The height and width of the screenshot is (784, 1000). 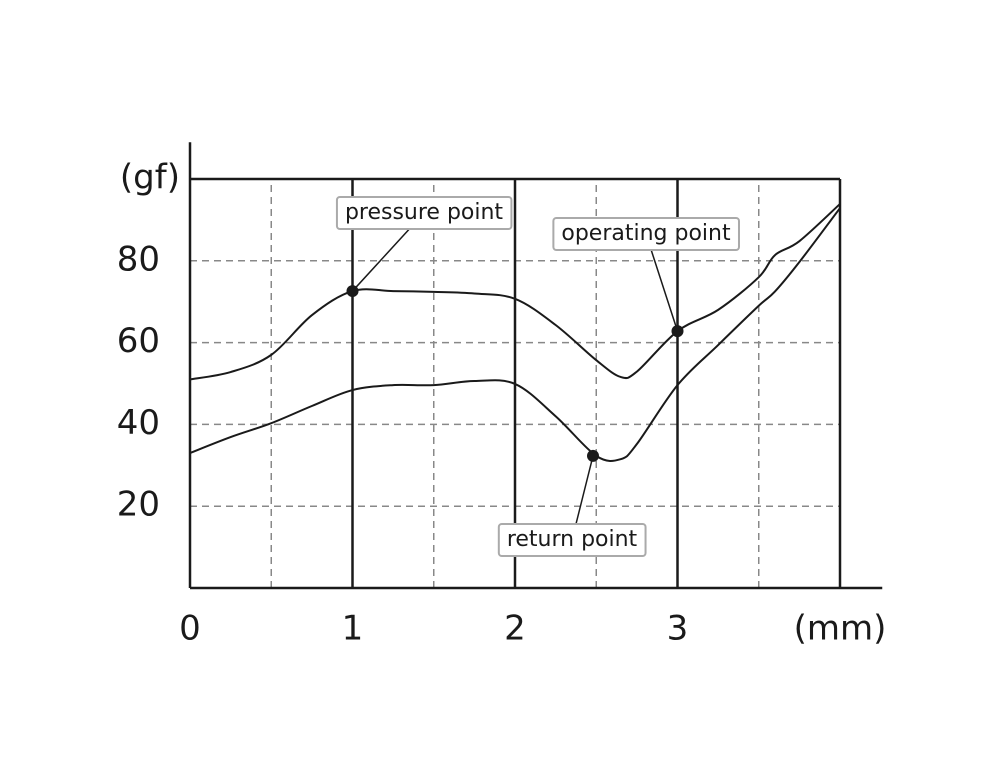 What do you see at coordinates (138, 505) in the screenshot?
I see `y-tick-label: 20` at bounding box center [138, 505].